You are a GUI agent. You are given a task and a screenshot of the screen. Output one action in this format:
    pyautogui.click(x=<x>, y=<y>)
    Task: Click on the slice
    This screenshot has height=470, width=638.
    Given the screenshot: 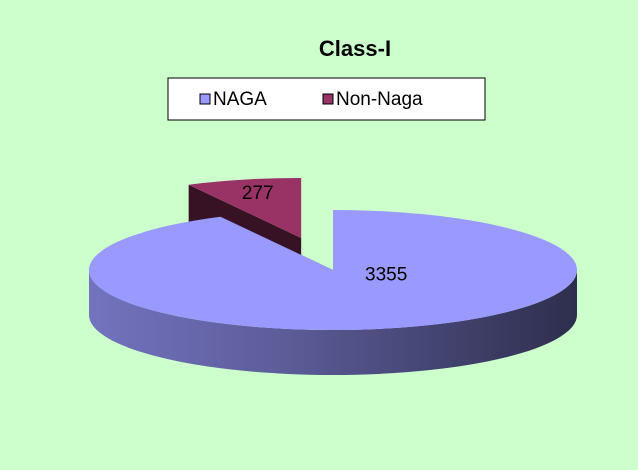 What is the action you would take?
    pyautogui.click(x=245, y=207)
    